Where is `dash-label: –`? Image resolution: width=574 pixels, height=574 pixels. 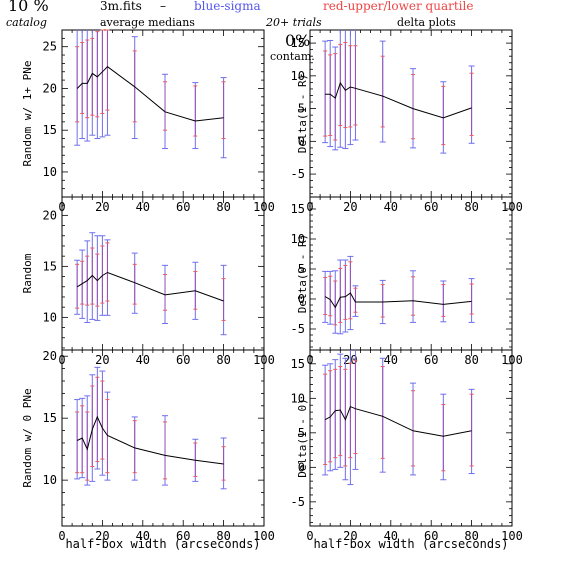 dash-label: – is located at coordinates (163, 6).